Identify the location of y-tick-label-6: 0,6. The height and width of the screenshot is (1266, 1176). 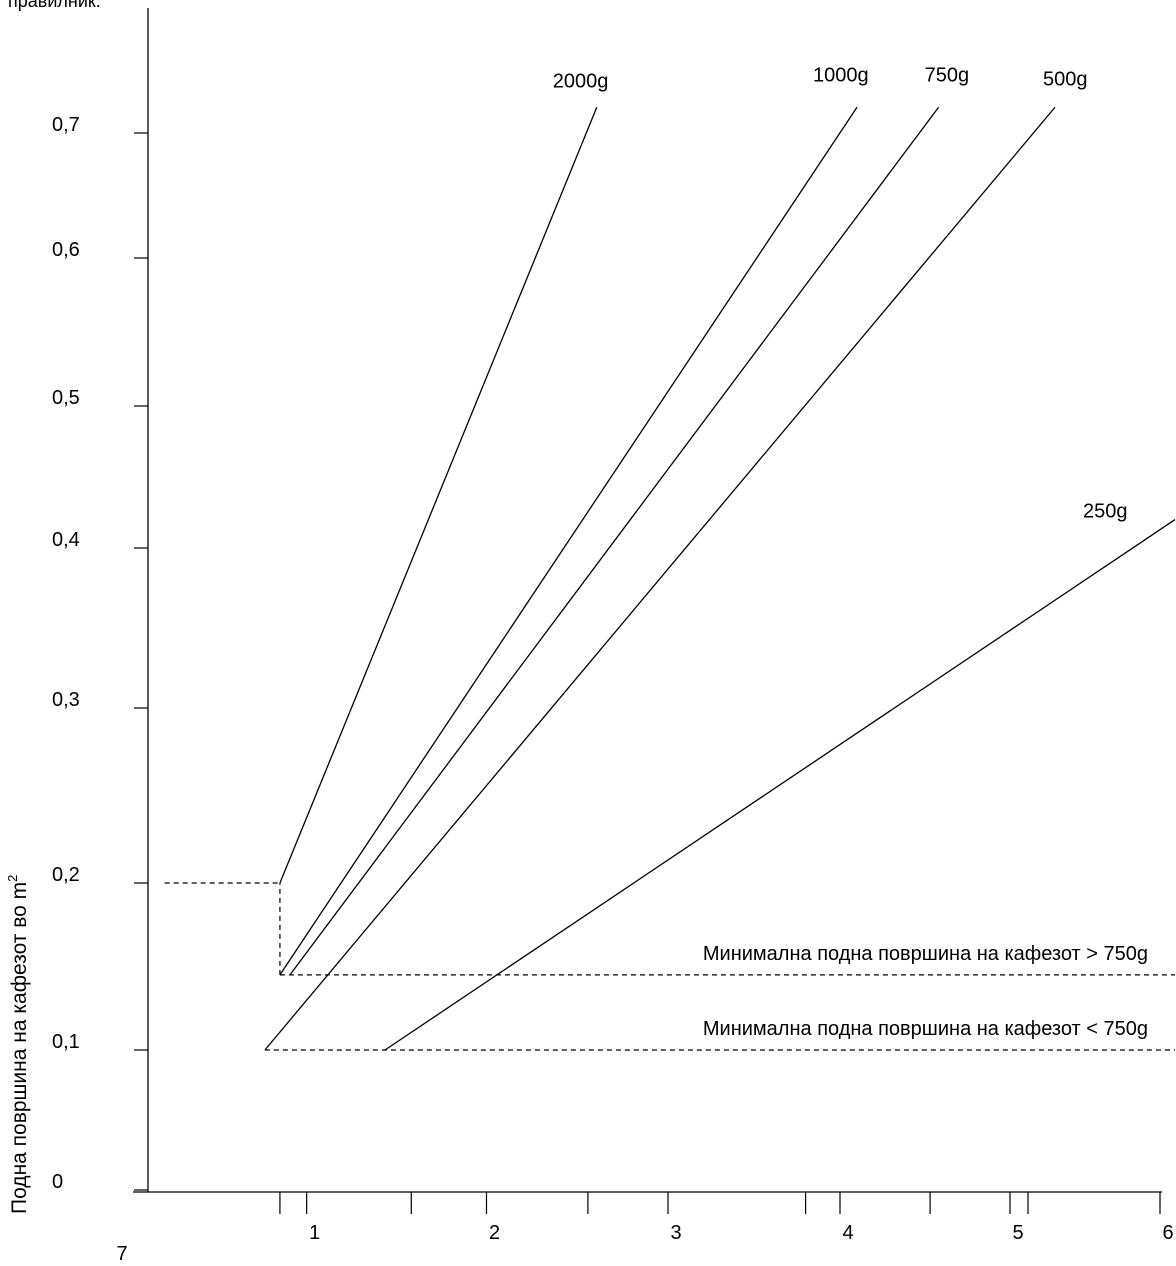
(66, 250).